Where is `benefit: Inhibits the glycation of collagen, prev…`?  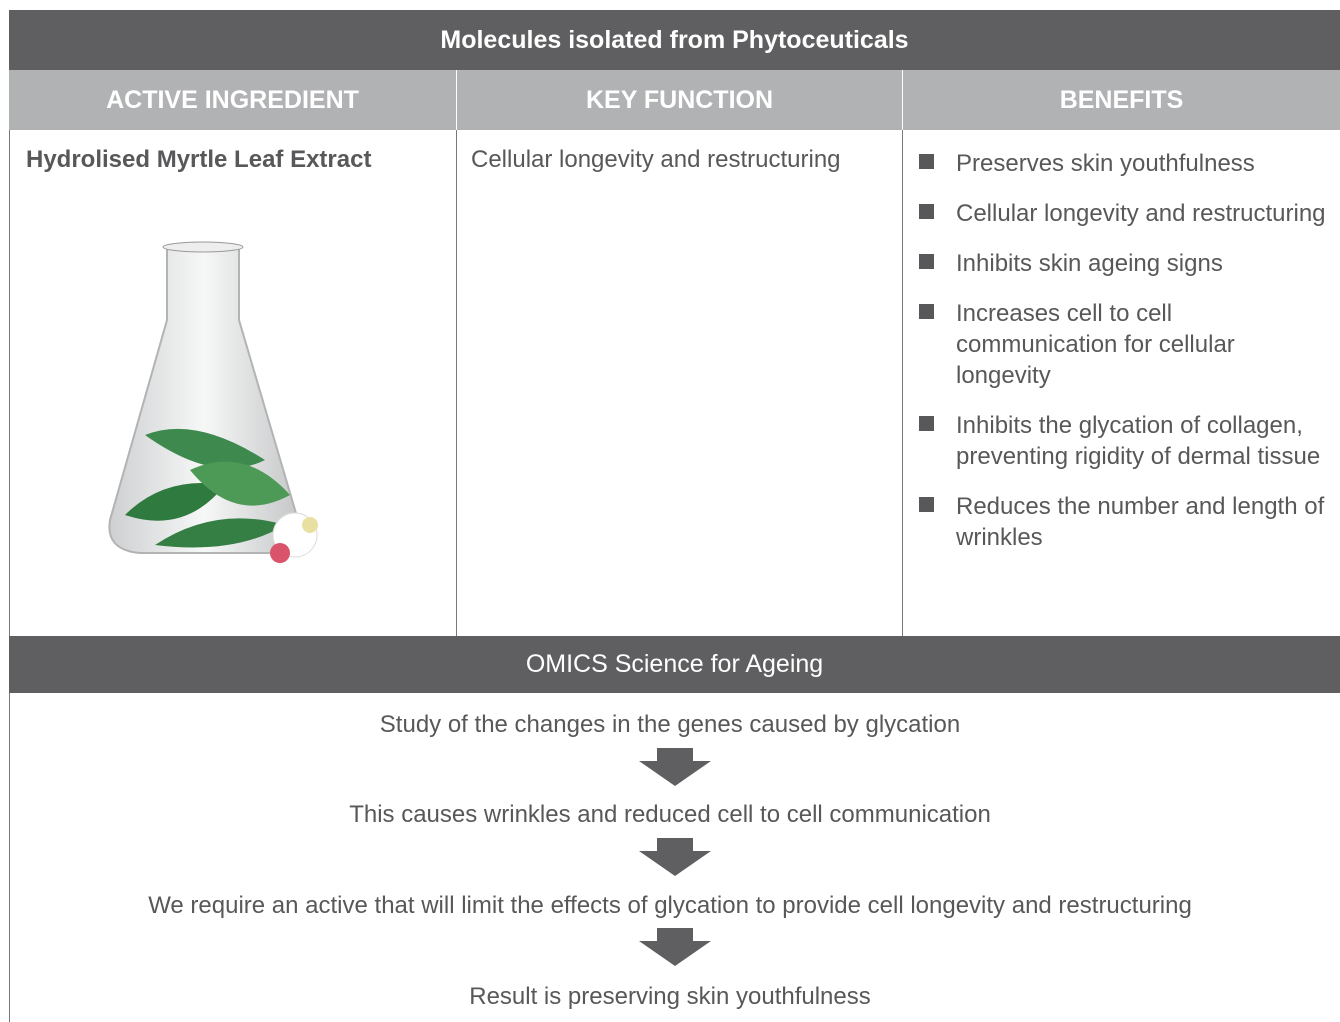 benefit: Inhibits the glycation of collagen, prev… is located at coordinates (1123, 441).